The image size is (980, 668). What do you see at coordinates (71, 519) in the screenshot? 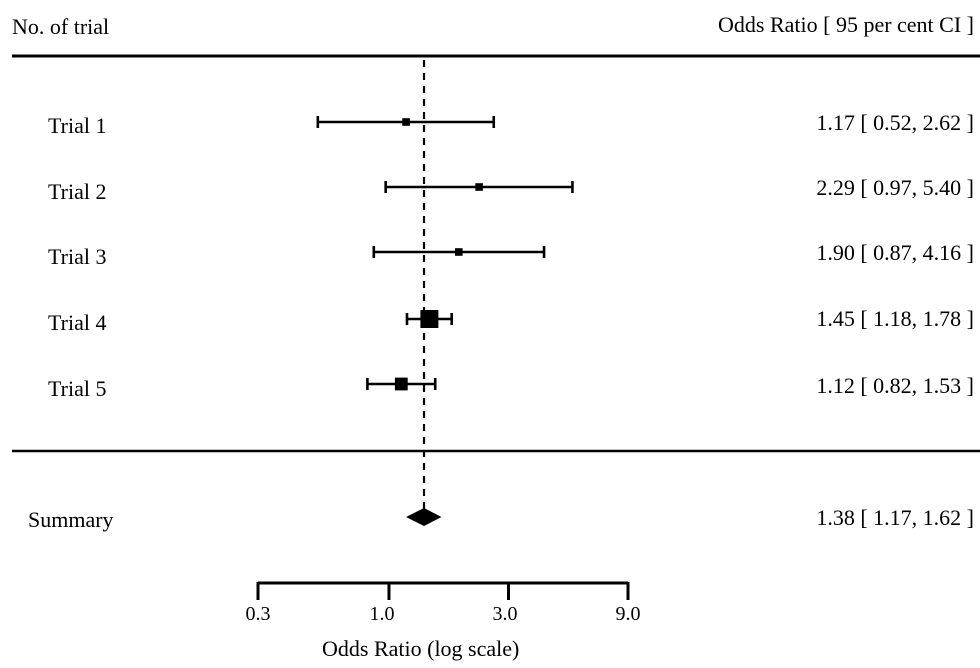
I see `summary-label: Summary` at bounding box center [71, 519].